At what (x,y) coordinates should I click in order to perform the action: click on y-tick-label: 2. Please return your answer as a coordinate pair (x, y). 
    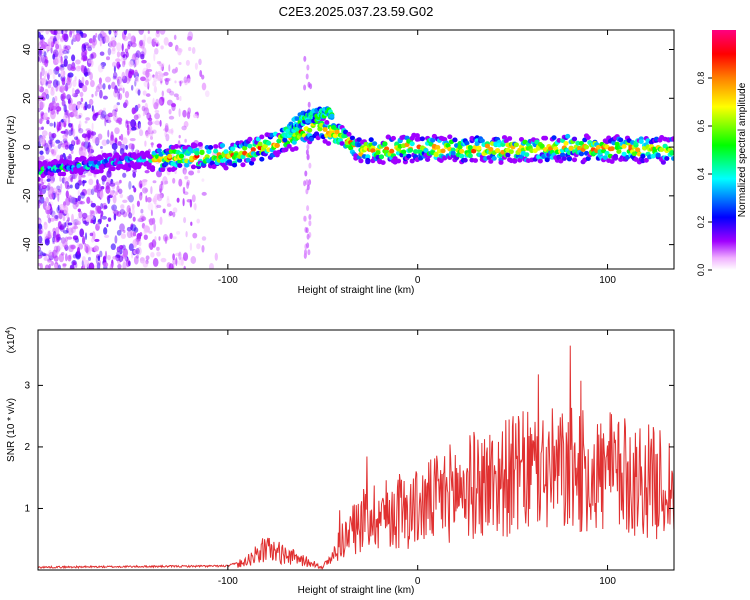
    Looking at the image, I should click on (27, 447).